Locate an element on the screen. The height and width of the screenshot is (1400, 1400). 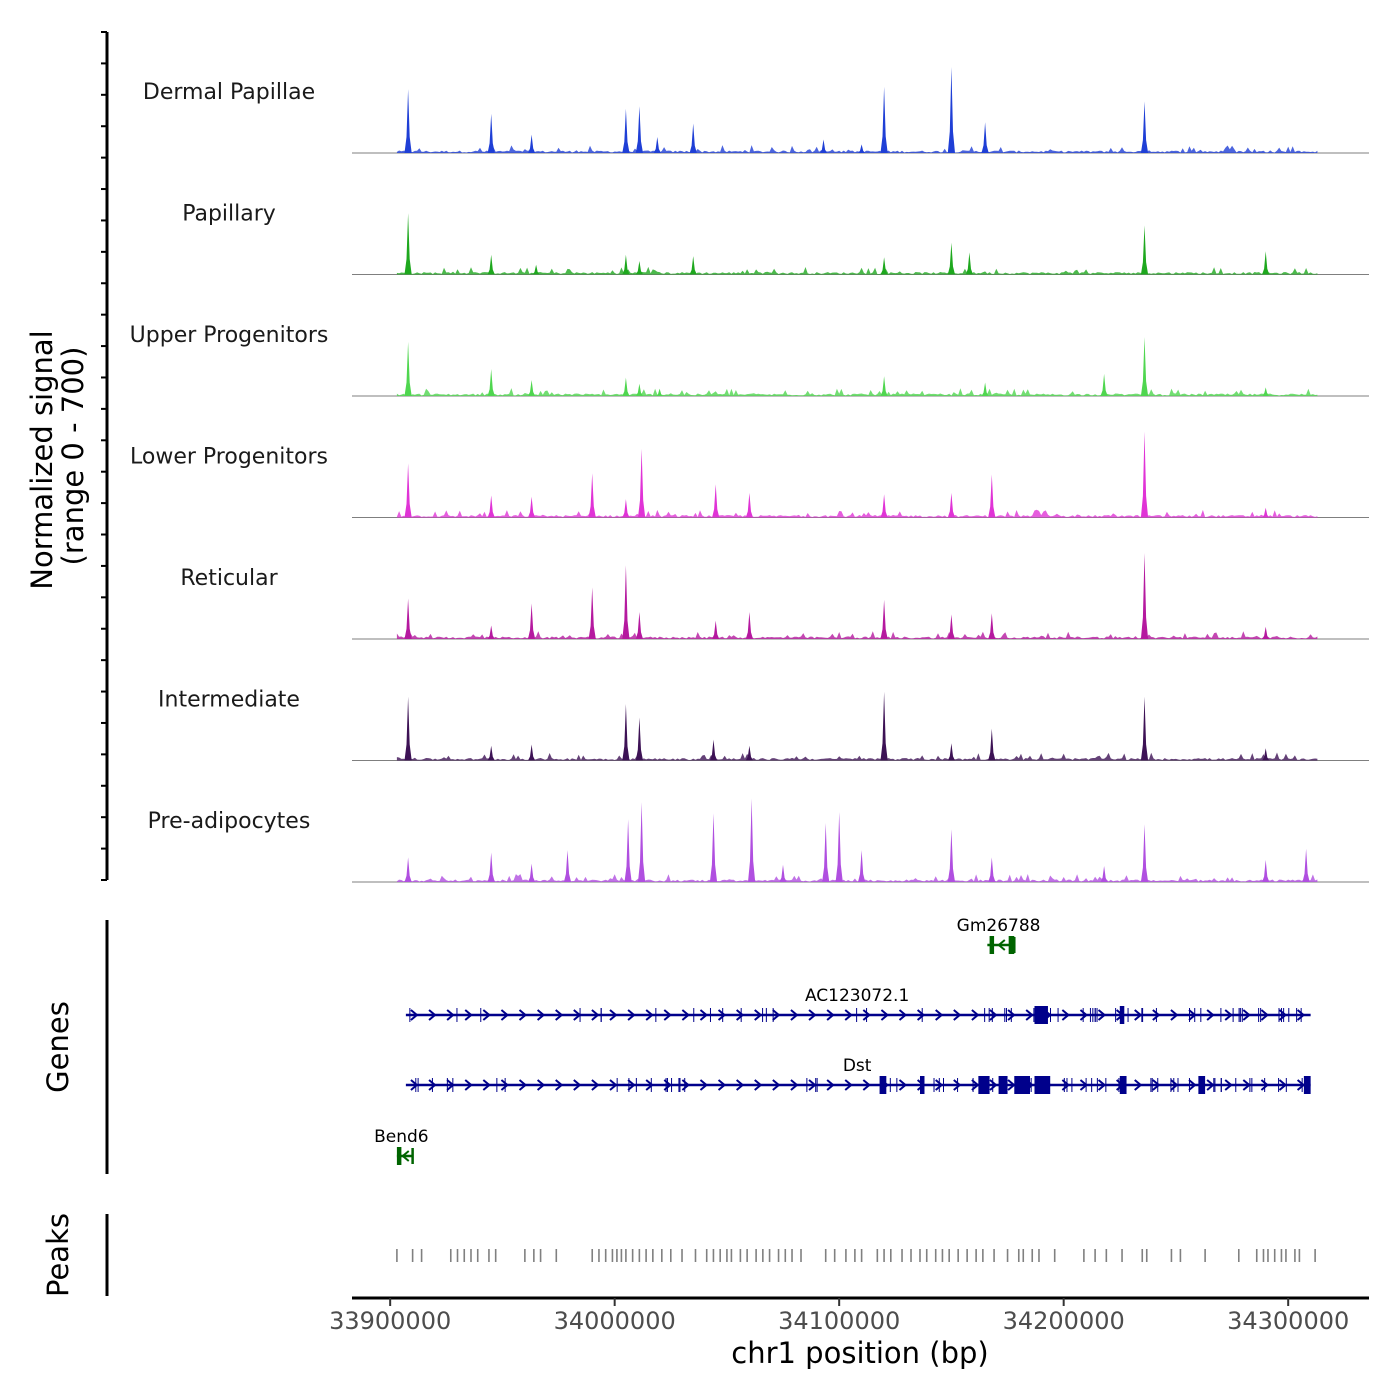
track-label: Dermal Papillae is located at coordinates (229, 92).